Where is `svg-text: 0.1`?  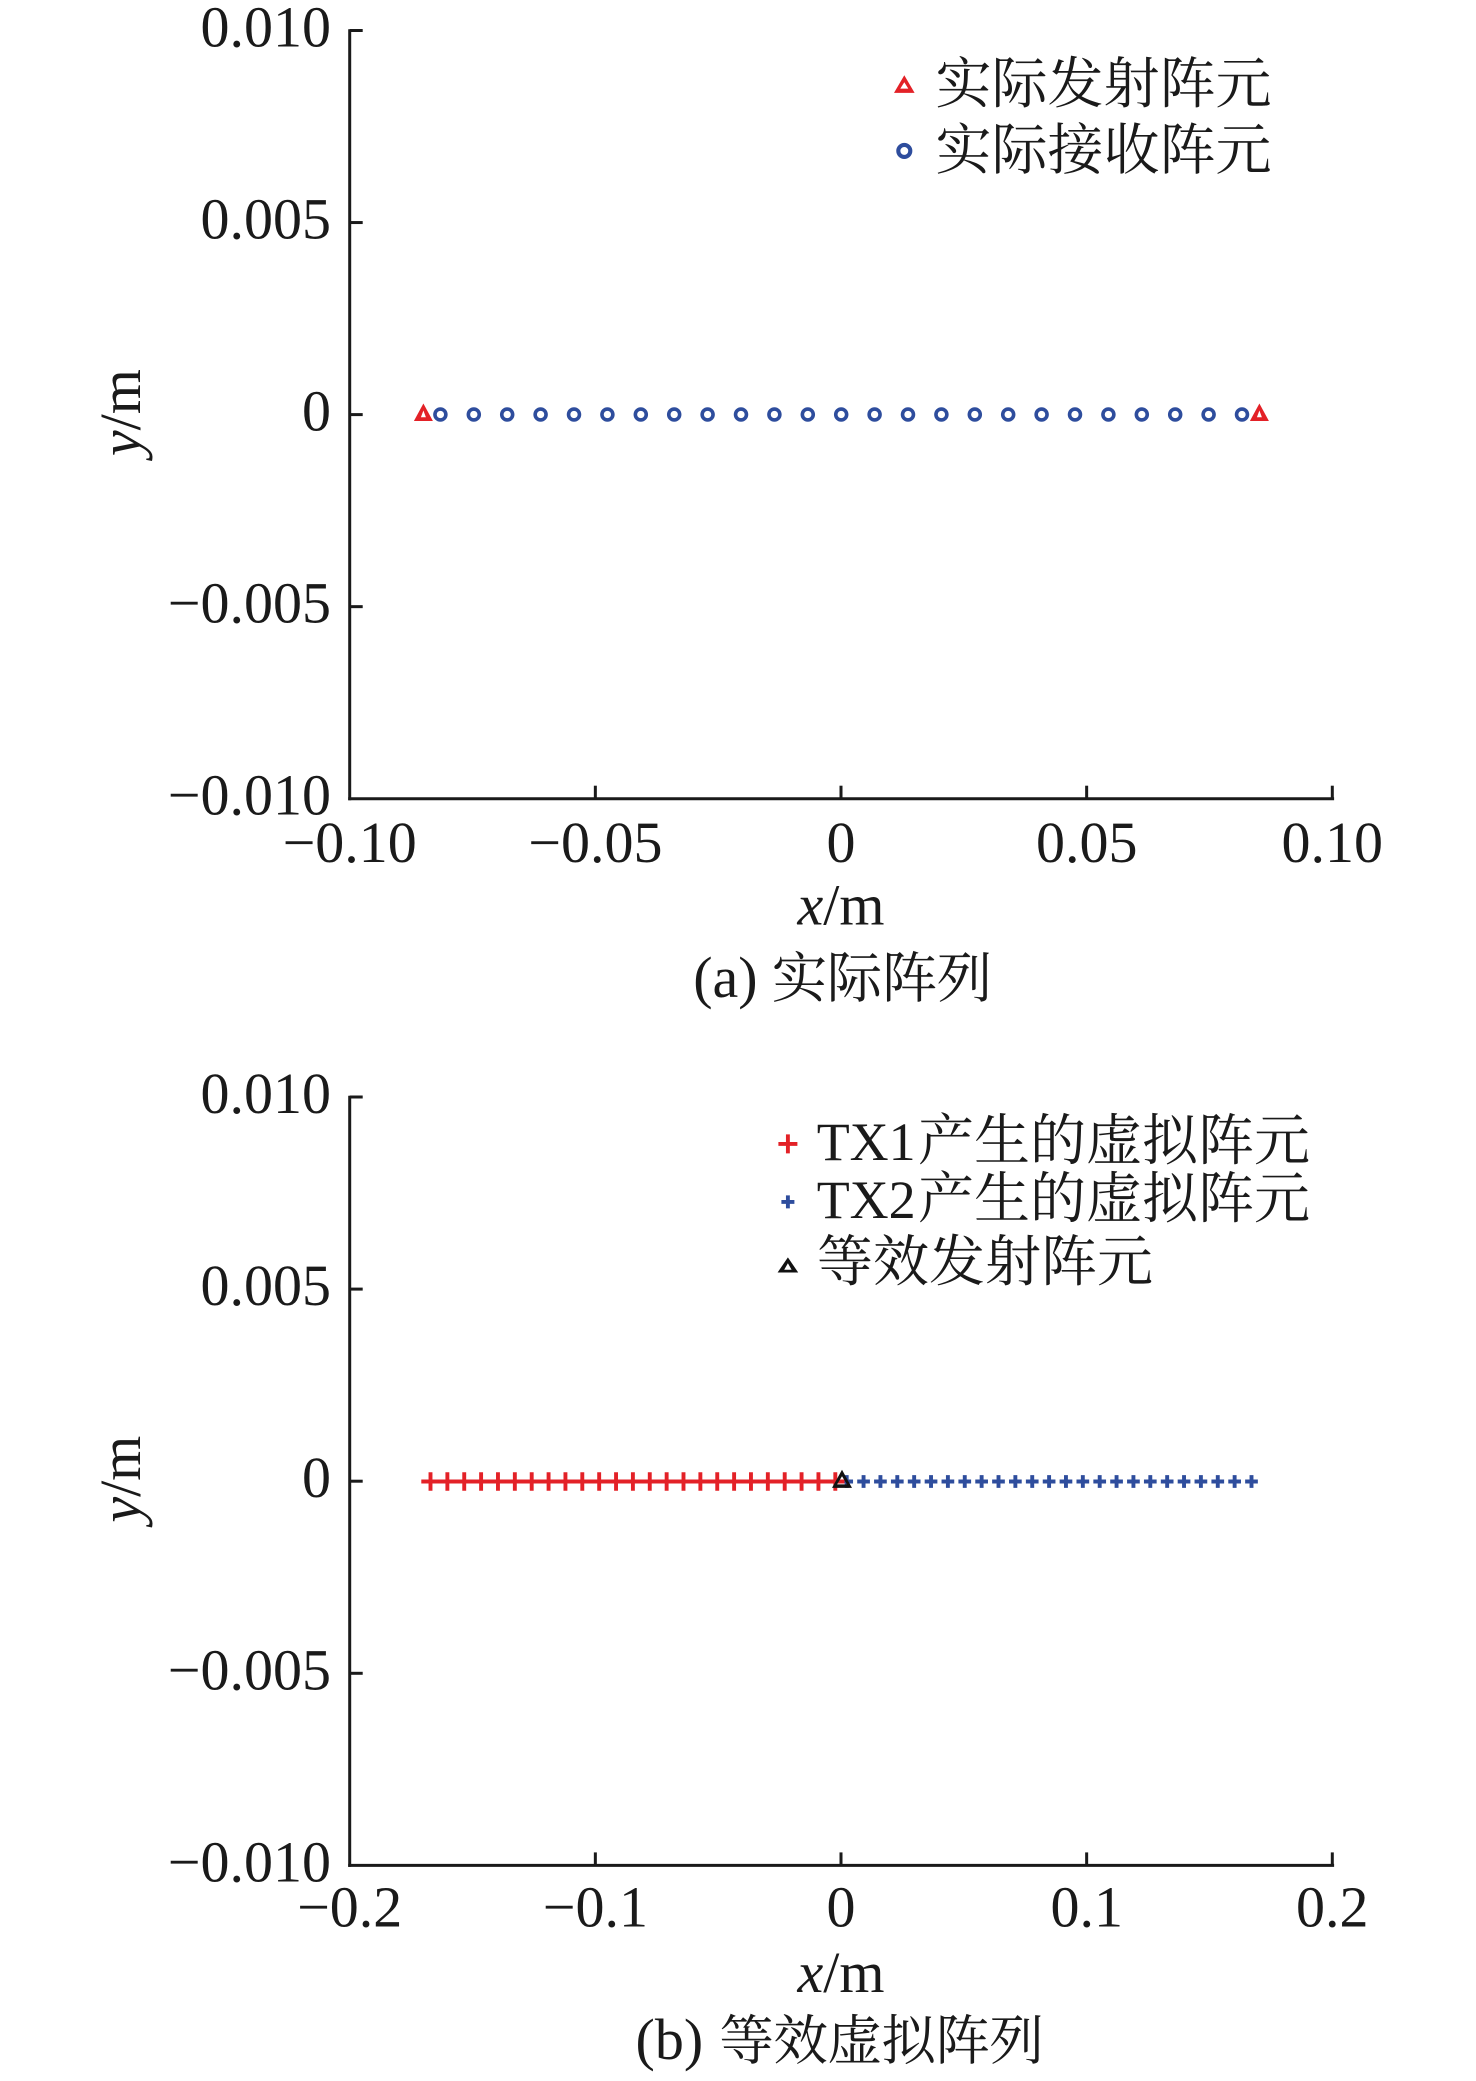 svg-text: 0.1 is located at coordinates (1086, 1907).